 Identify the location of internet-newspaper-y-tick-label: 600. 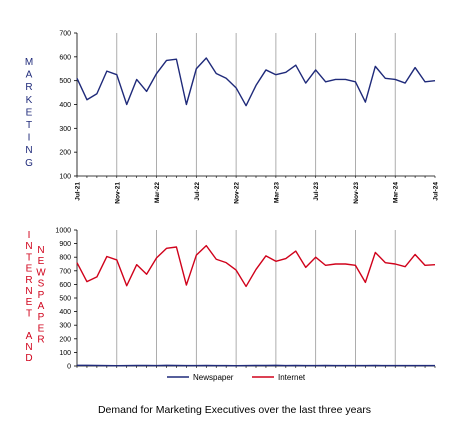
(65, 285).